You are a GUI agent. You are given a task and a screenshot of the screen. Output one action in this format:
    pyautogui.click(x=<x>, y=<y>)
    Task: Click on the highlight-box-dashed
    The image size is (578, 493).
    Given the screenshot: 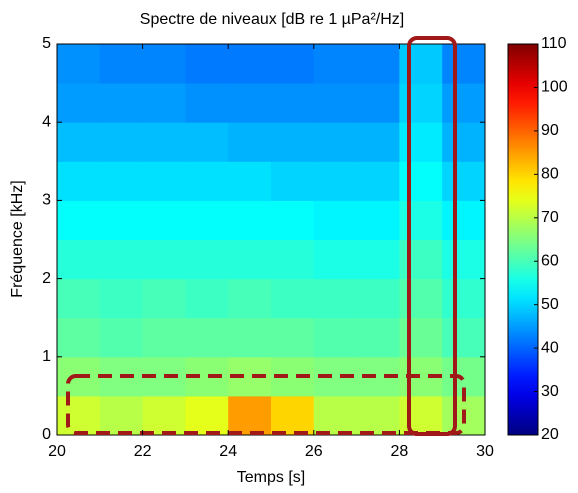 What is the action you would take?
    pyautogui.click(x=266, y=404)
    